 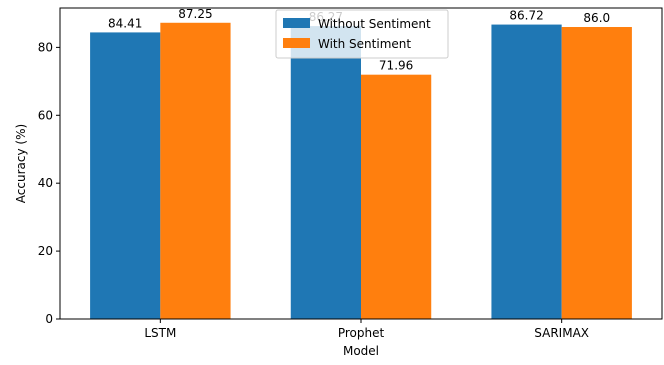 I want to click on x-axis-label: Model, so click(x=361, y=351).